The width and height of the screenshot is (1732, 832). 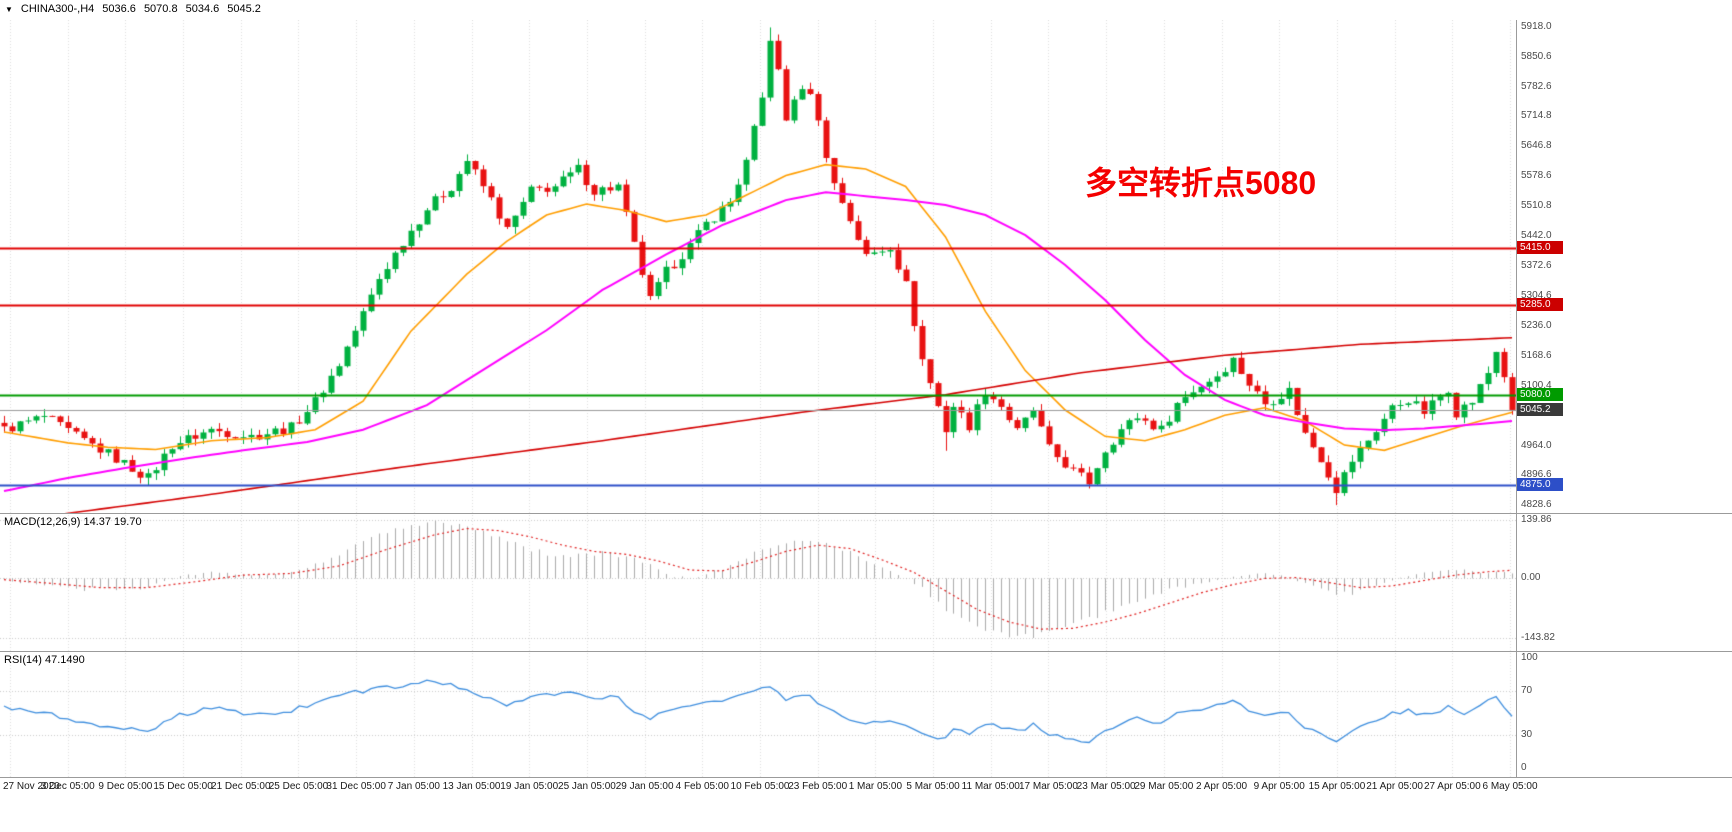 I want to click on price-axis-label: 5714.8, so click(x=1536, y=116).